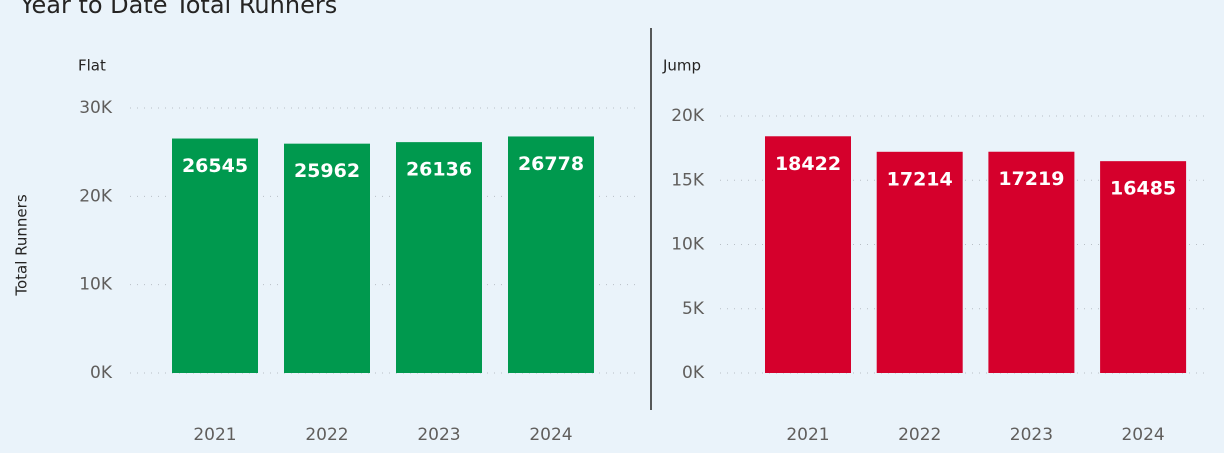 The height and width of the screenshot is (453, 1224). What do you see at coordinates (551, 164) in the screenshot?
I see `data-label: 26778` at bounding box center [551, 164].